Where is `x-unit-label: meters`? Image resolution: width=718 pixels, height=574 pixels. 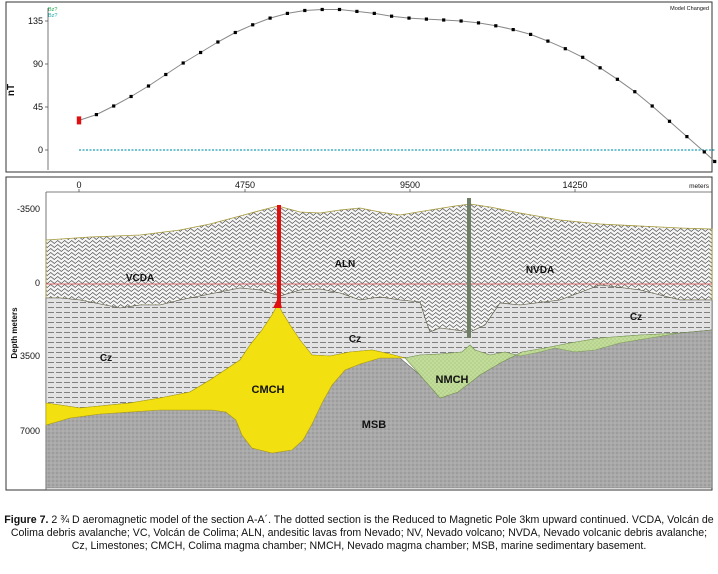 x-unit-label: meters is located at coordinates (699, 186).